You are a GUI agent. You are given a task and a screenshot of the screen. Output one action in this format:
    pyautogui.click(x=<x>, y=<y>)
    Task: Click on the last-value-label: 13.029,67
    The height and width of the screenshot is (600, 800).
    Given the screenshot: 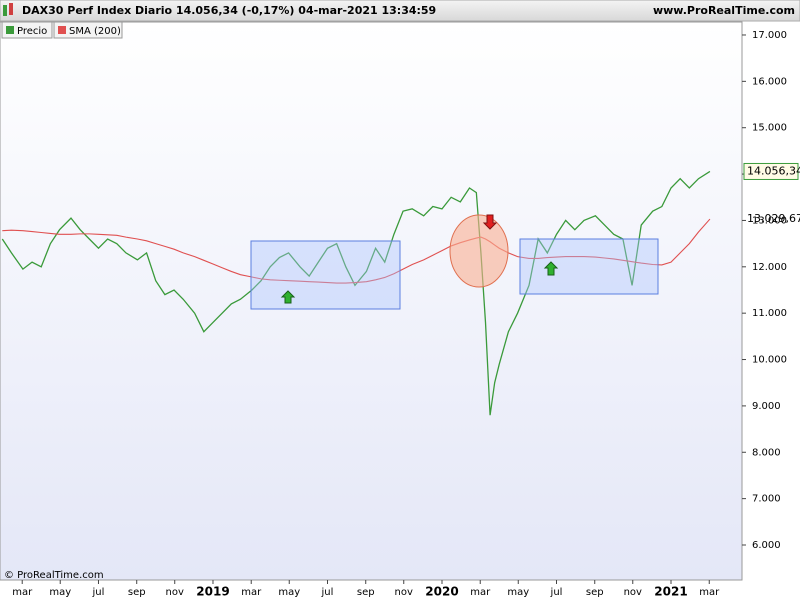 What is the action you would take?
    pyautogui.click(x=773, y=218)
    